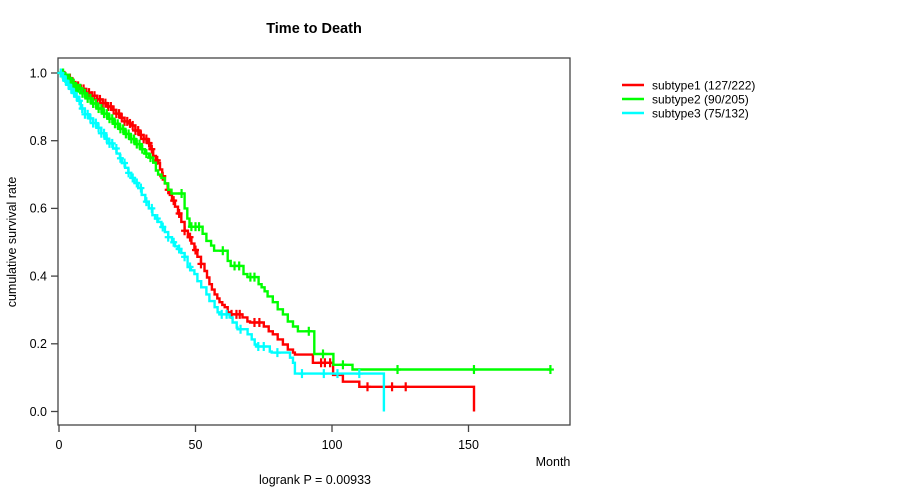 The width and height of the screenshot is (900, 500). What do you see at coordinates (38, 73) in the screenshot?
I see `y-tick-label: 1.0` at bounding box center [38, 73].